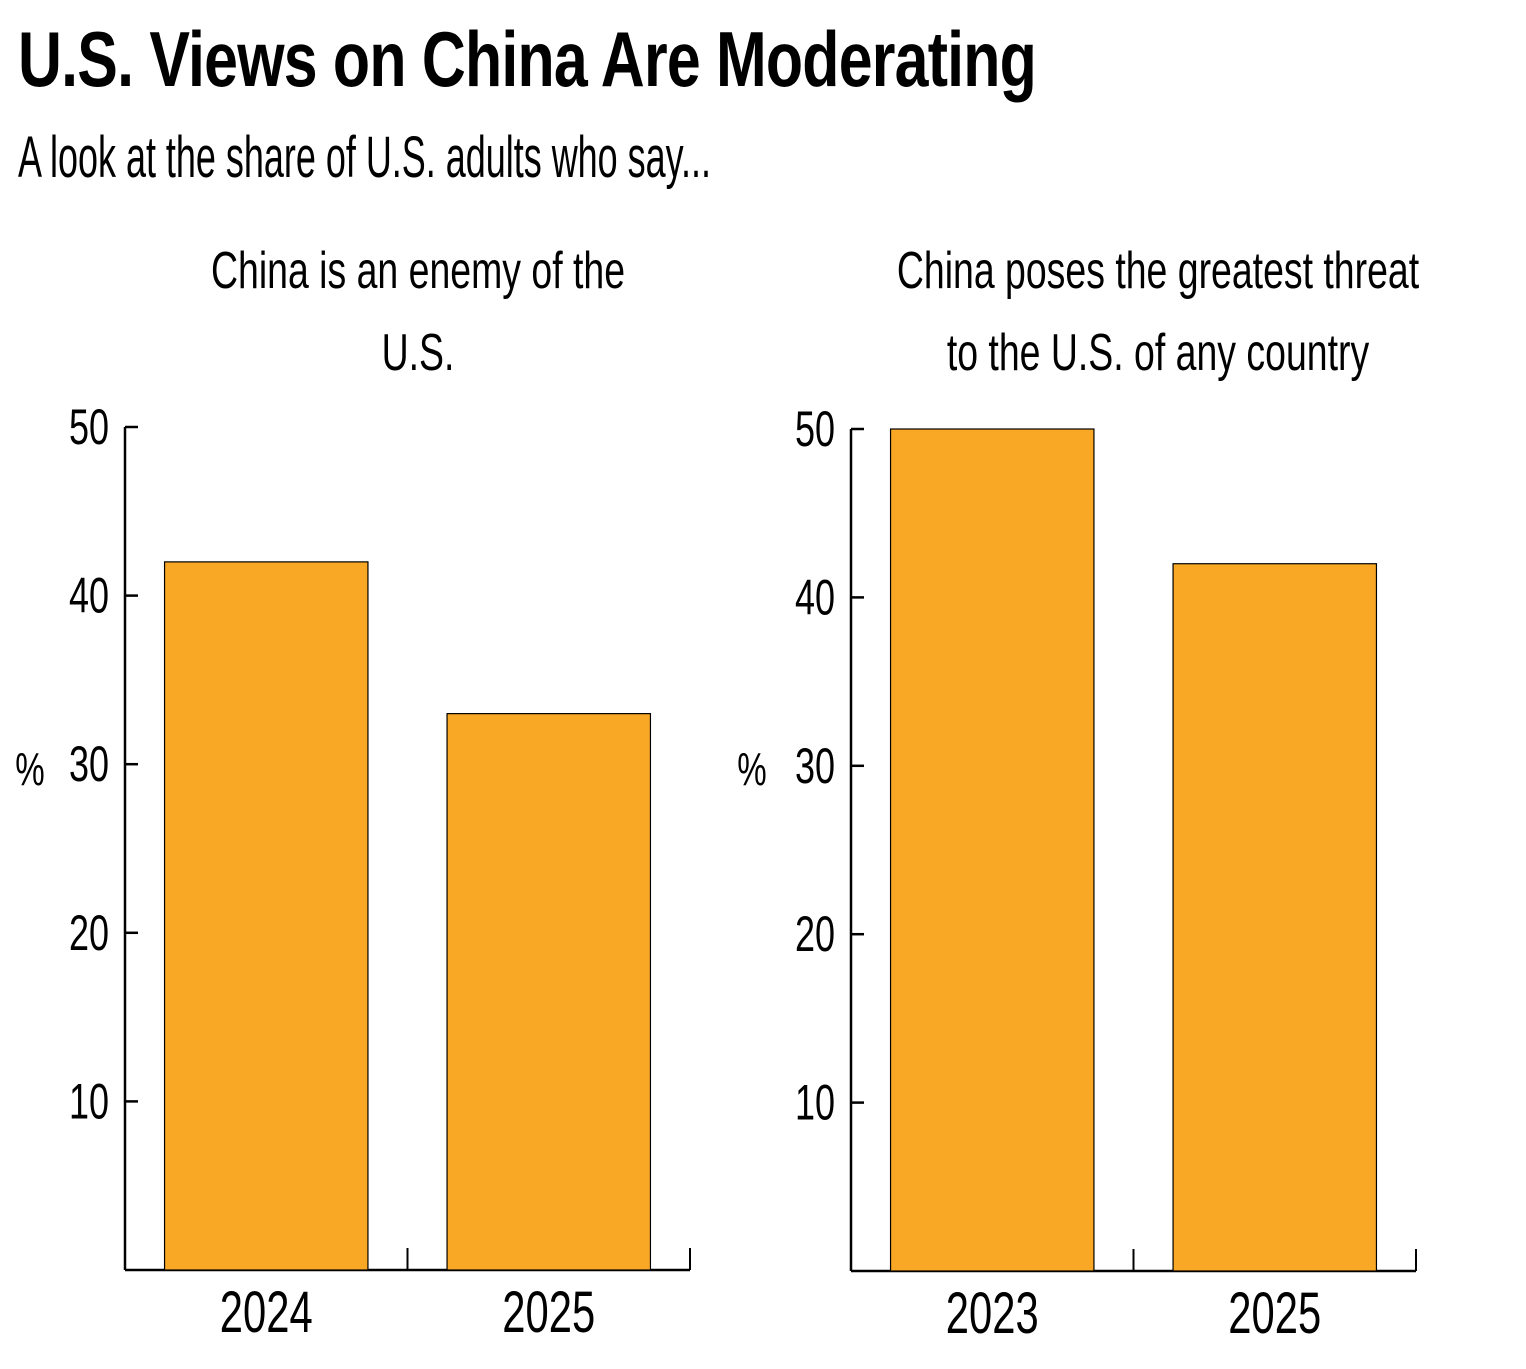 This screenshot has height=1369, width=1526. I want to click on panel-0-y-label: %, so click(29, 770).